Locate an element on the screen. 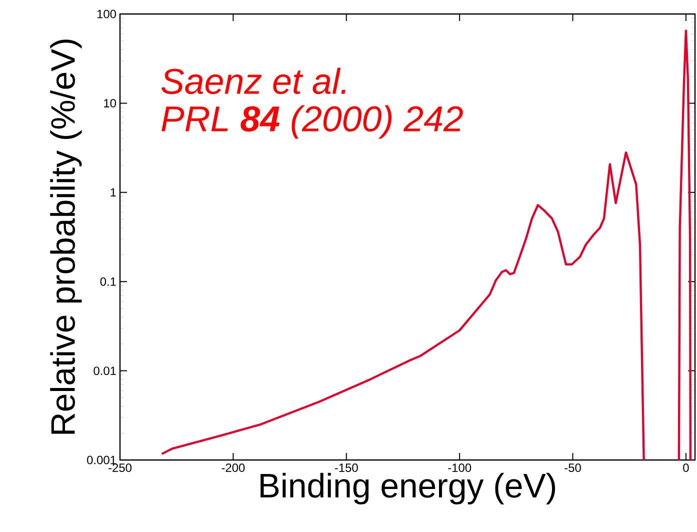  annotation: Saenz et al. is located at coordinates (253, 81).